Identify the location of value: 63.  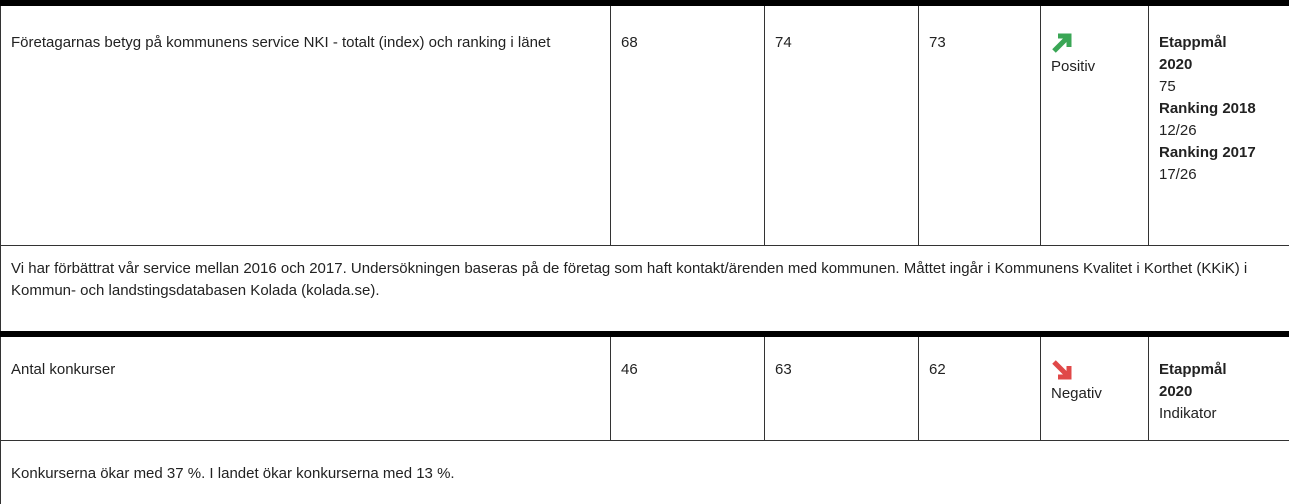
(783, 369).